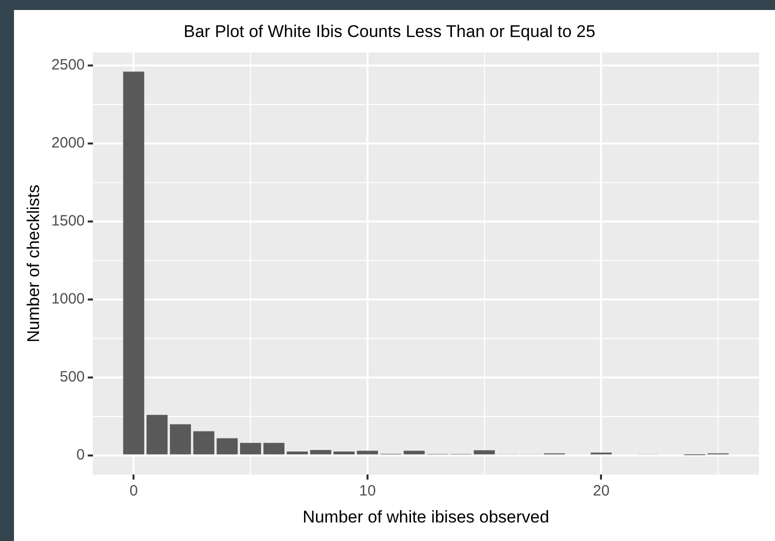  Describe the element at coordinates (601, 491) in the screenshot. I see `x-tick-label: 20` at that location.